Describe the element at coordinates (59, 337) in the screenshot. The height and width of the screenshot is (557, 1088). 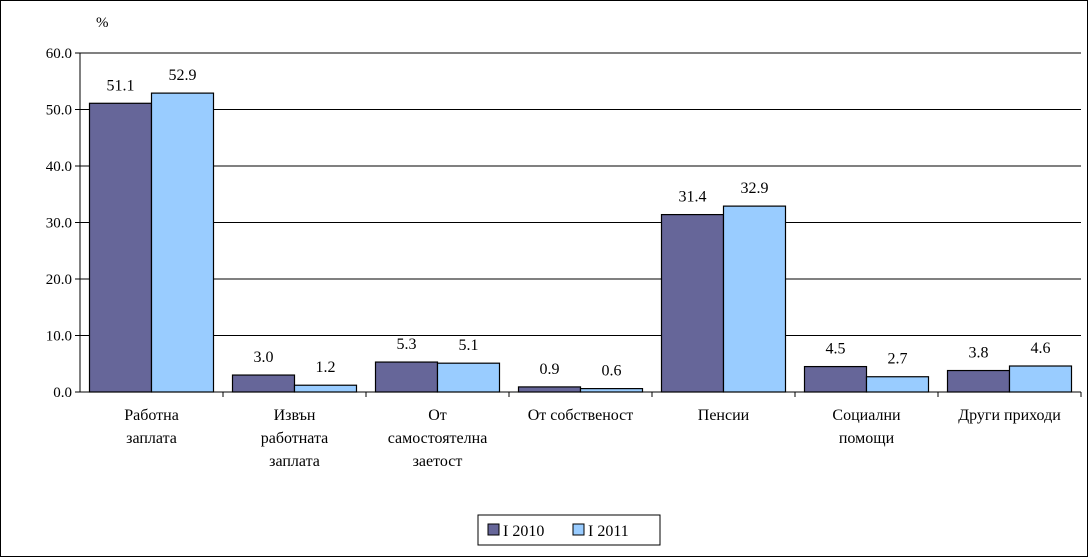
I see `y-tick-label: 10.0` at that location.